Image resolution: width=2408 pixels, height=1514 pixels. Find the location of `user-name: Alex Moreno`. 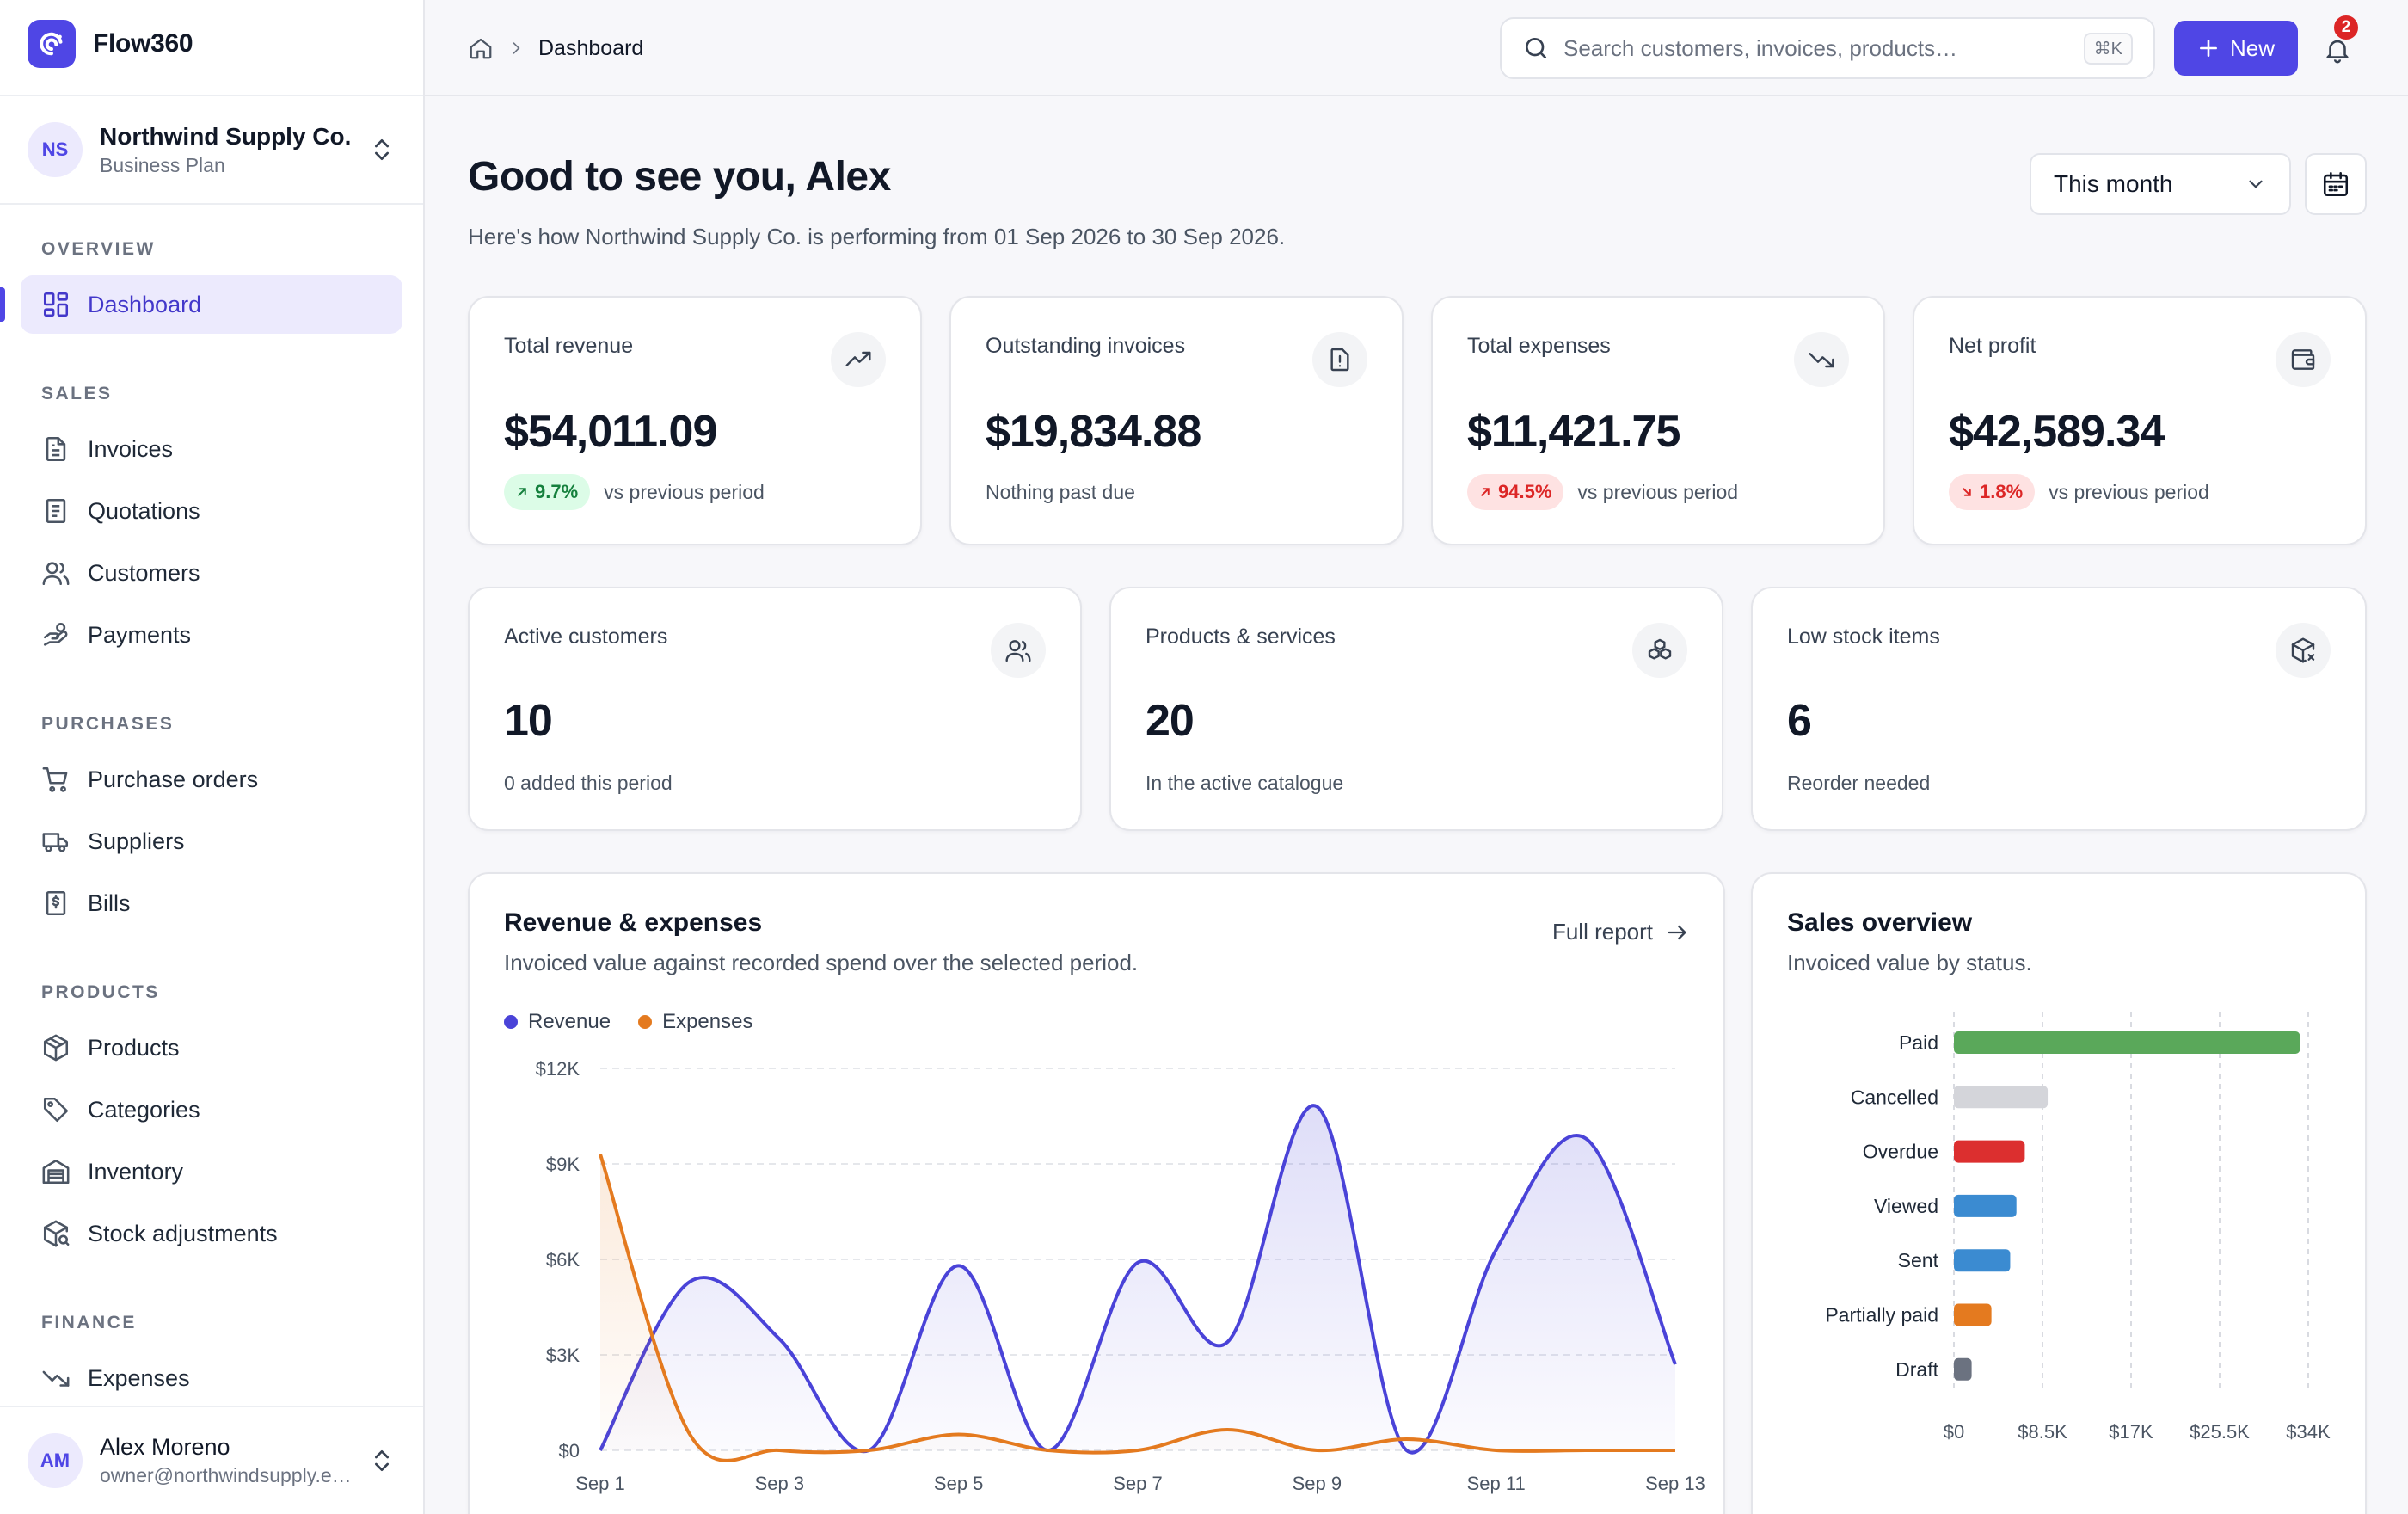

user-name: Alex Moreno is located at coordinates (165, 1447).